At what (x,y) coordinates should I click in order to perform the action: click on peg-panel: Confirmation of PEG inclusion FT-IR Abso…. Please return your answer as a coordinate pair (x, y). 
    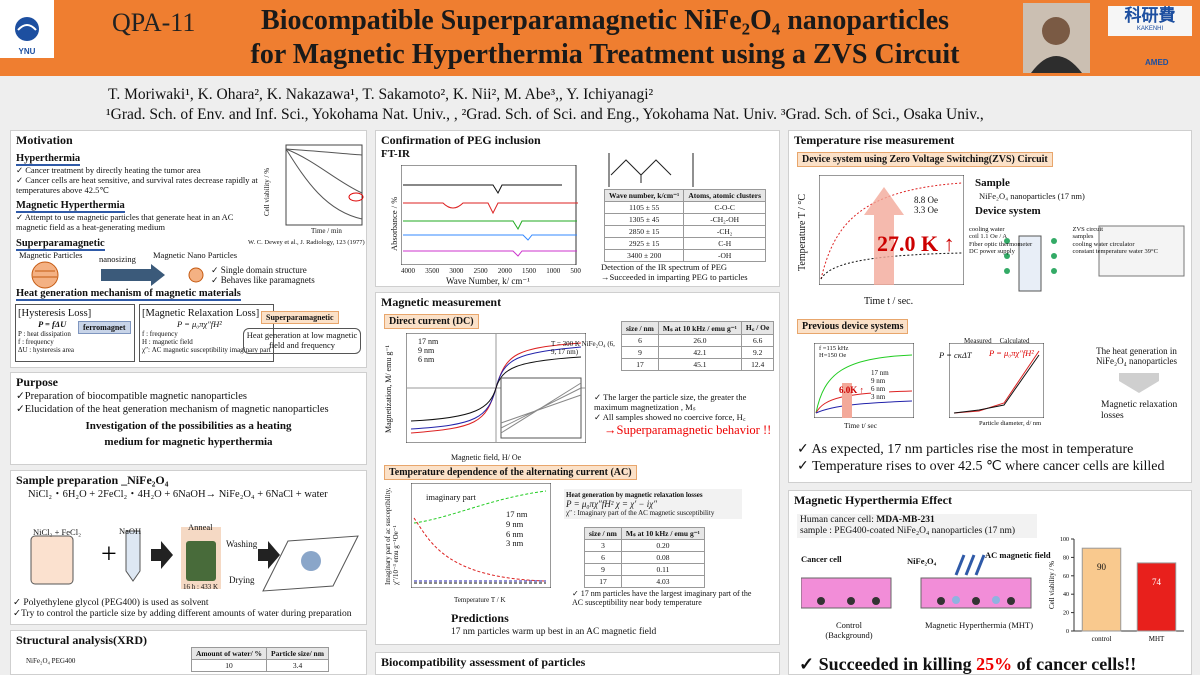
    Looking at the image, I should click on (577, 208).